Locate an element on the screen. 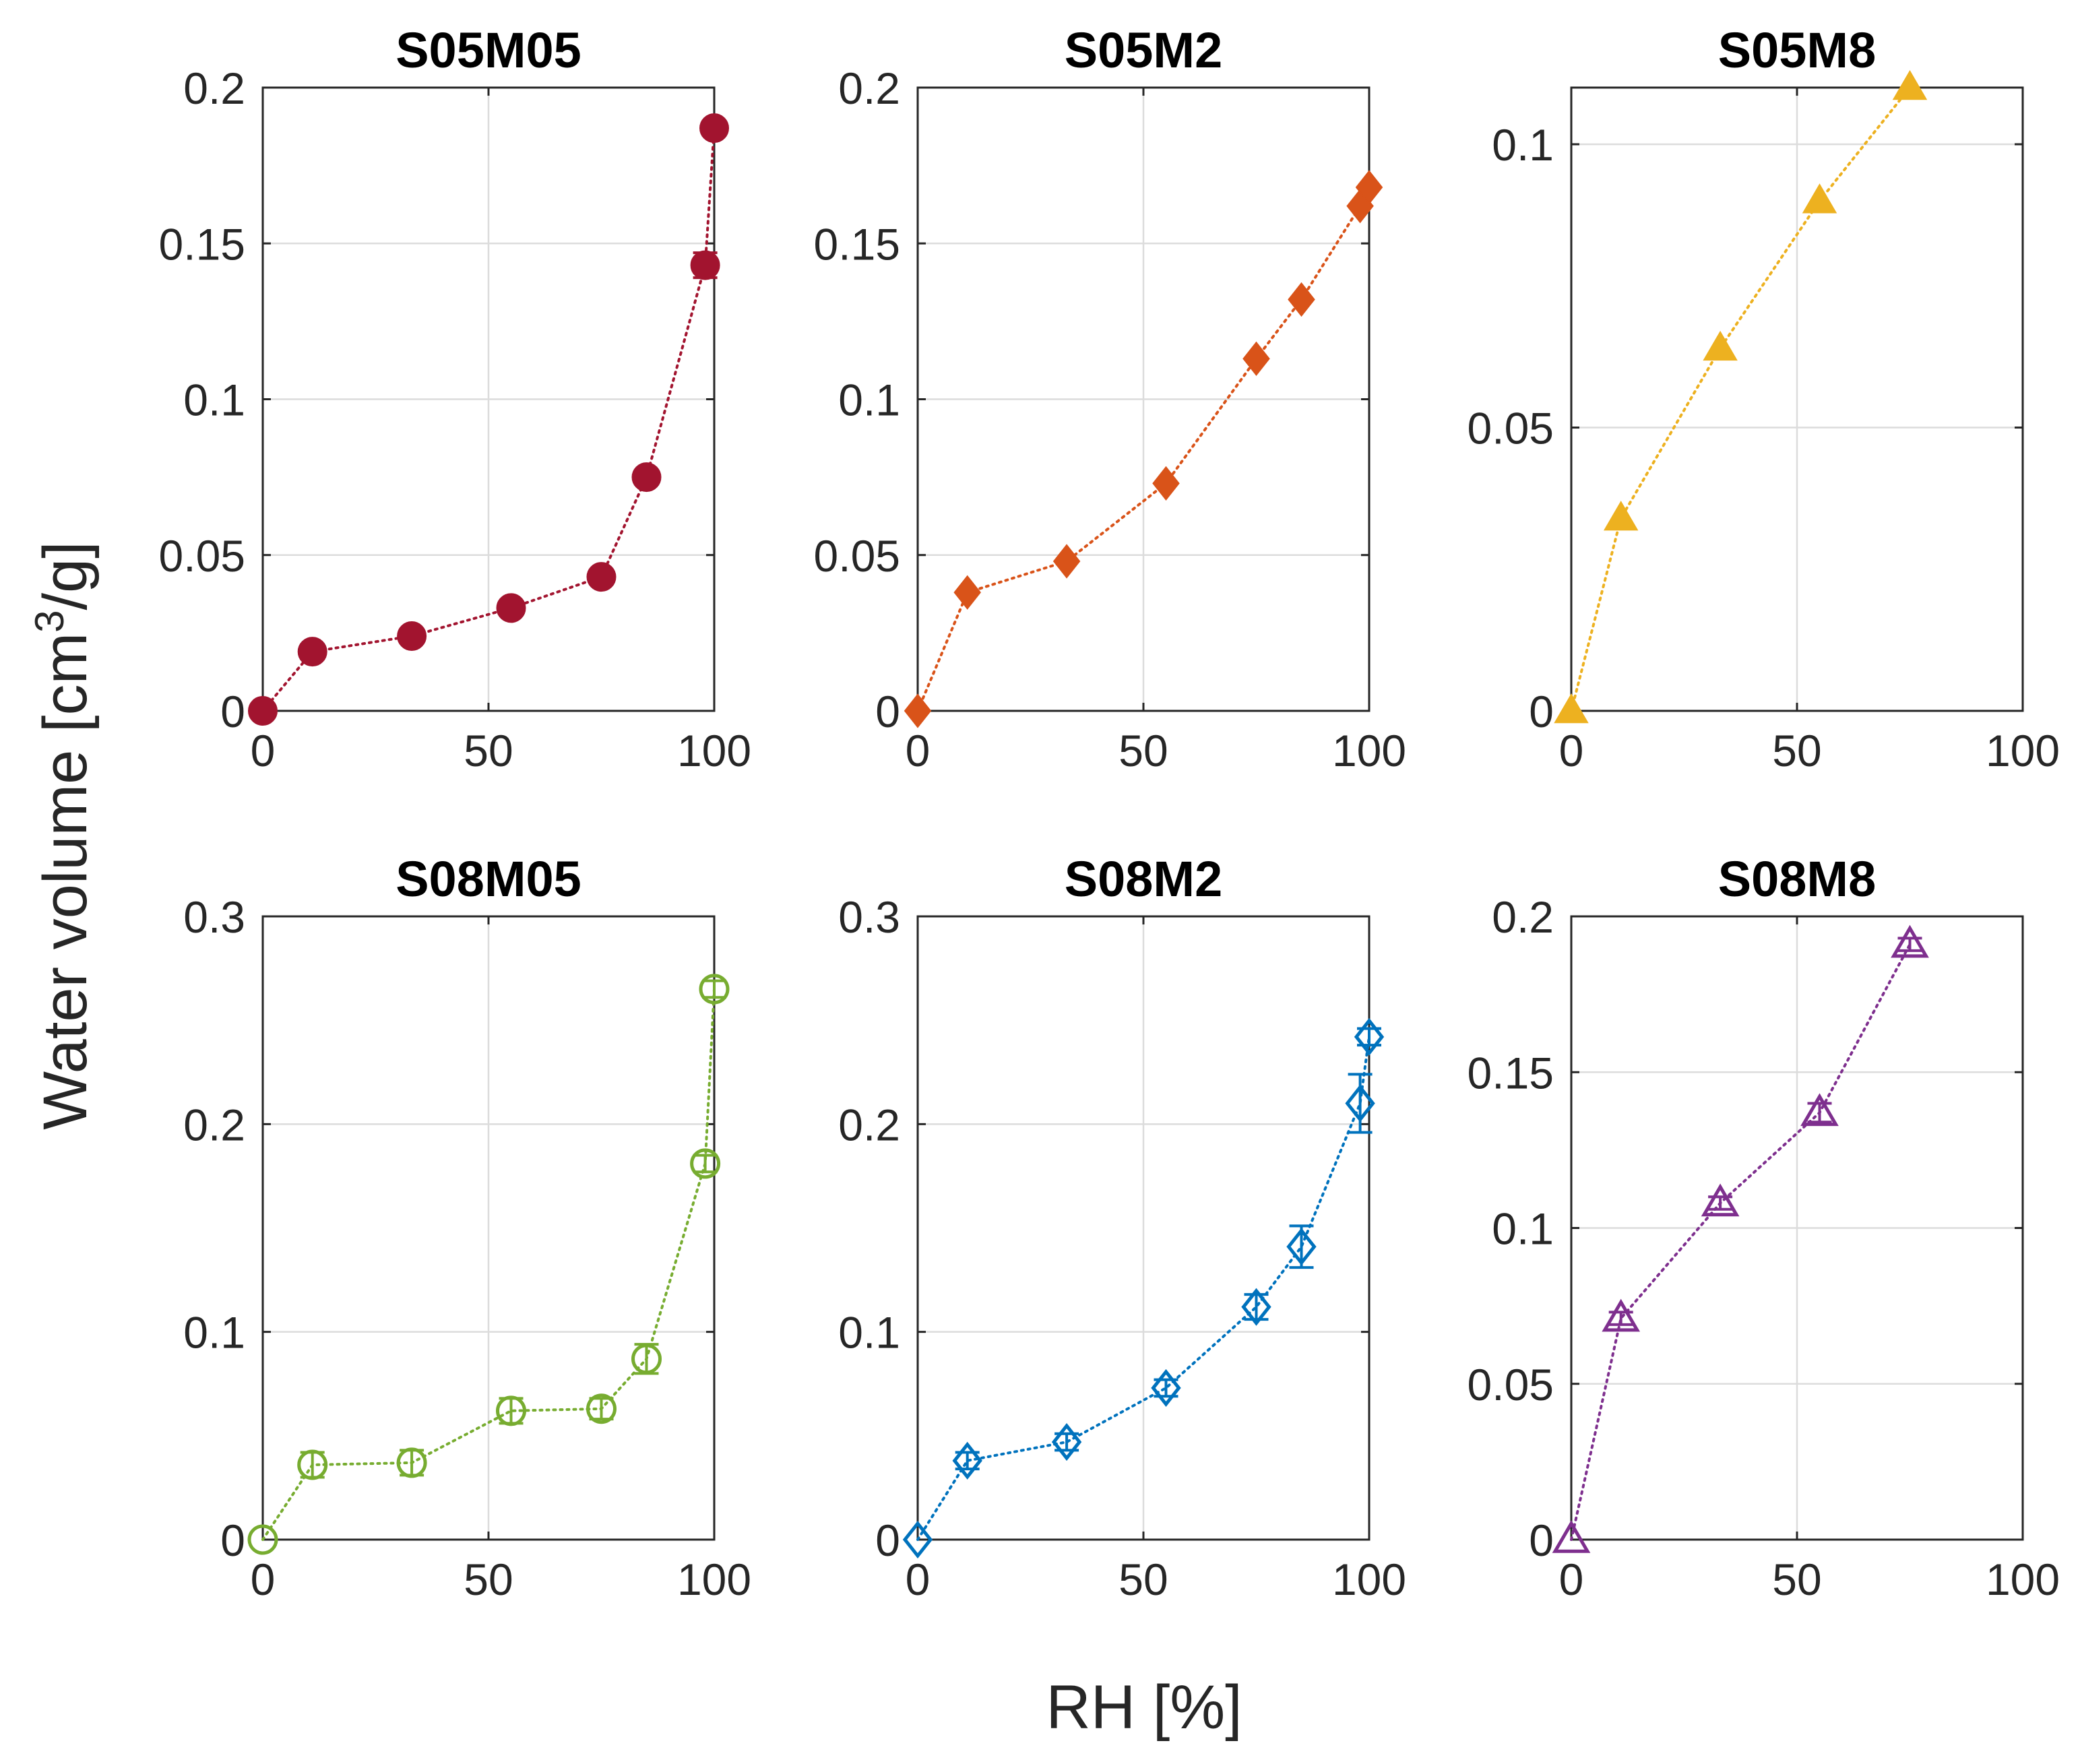 Image resolution: width=2080 pixels, height=1764 pixels. panel-s08m8: 0 50 100 0 0.05 0.1 0.15 0.2 S08M8 is located at coordinates (1764, 1227).